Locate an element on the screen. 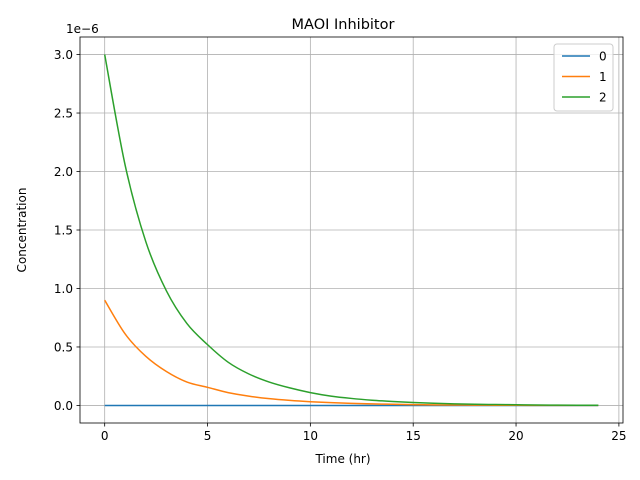 The height and width of the screenshot is (480, 640). y-axis-ticks: 0.0 0.5 1.0 1.5 2.0 2.5 3.0 is located at coordinates (67, 230).